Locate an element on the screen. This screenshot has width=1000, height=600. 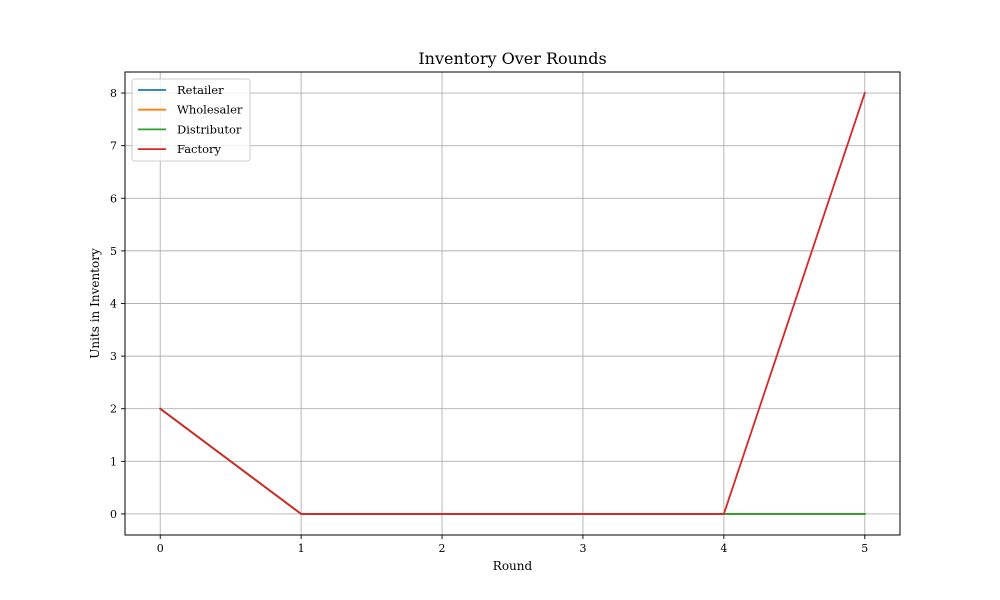
y-tick-label: 4 is located at coordinates (113, 304).